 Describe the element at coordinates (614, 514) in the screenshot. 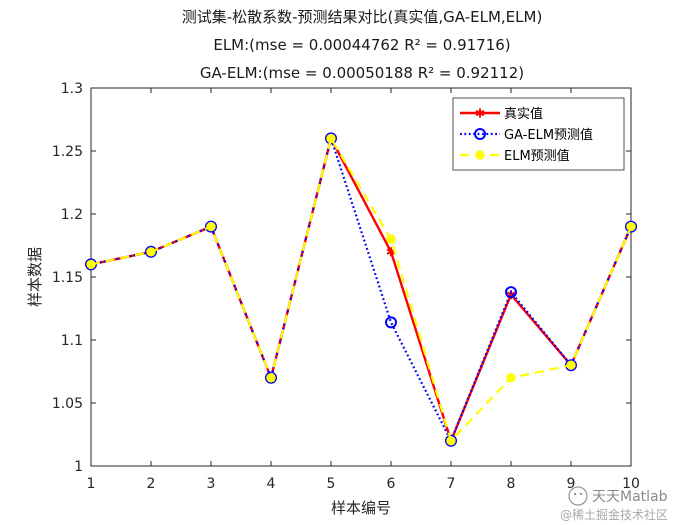

I see `watermark-subtitle: @稀土掘金技术社区` at that location.